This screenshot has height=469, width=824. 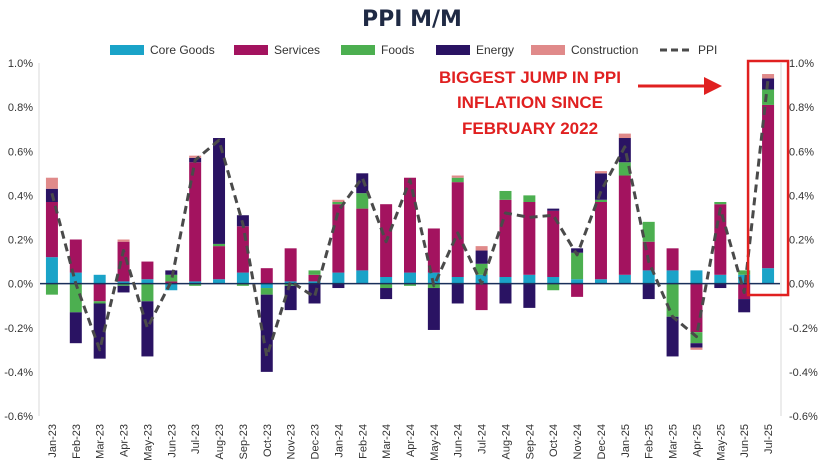 I want to click on x-tick-label: Jun-24, so click(x=459, y=441).